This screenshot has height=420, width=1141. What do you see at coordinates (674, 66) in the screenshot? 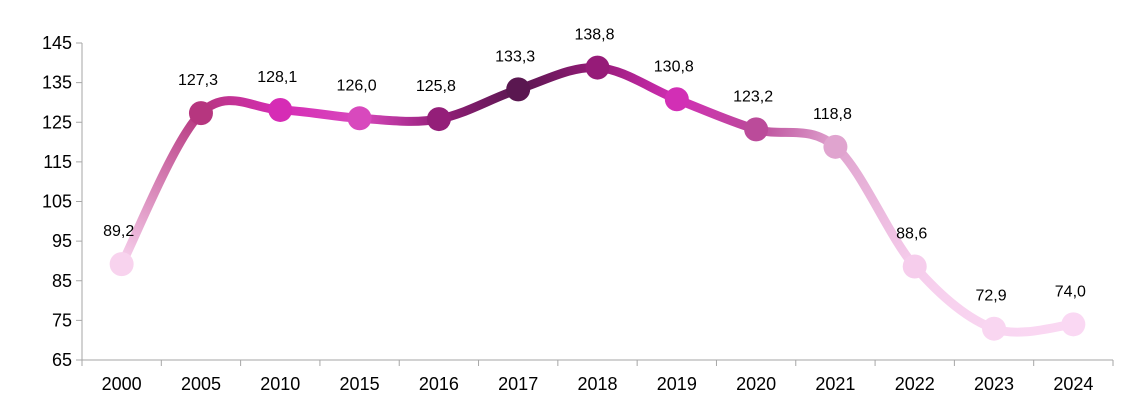
I see `data-label: 130,8` at bounding box center [674, 66].